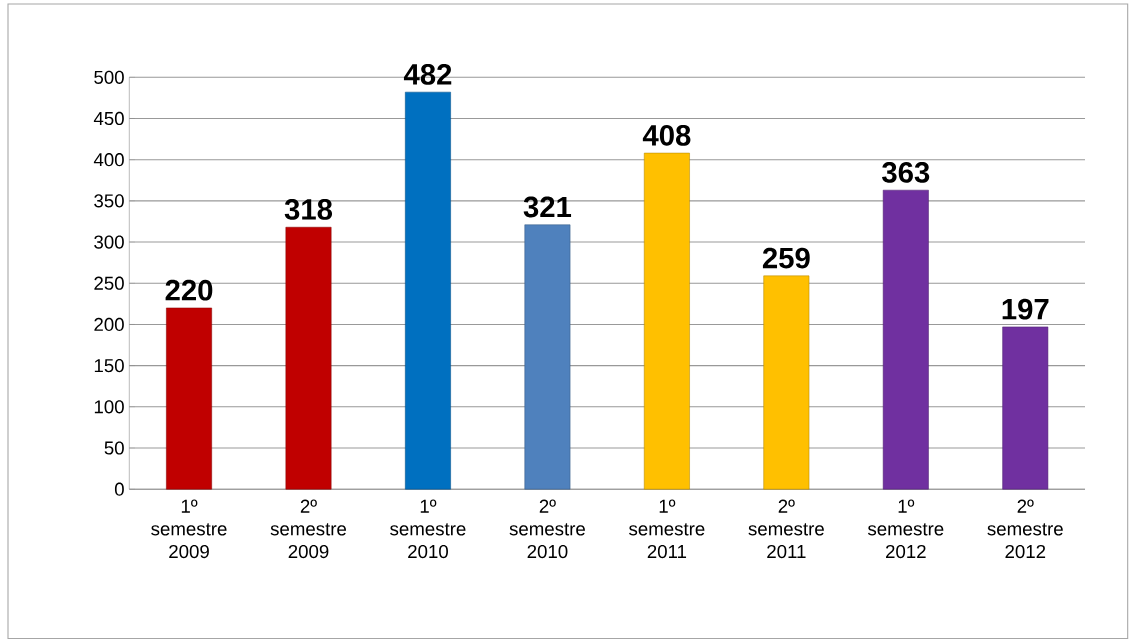 The height and width of the screenshot is (641, 1133). I want to click on data-label: 363, so click(906, 172).